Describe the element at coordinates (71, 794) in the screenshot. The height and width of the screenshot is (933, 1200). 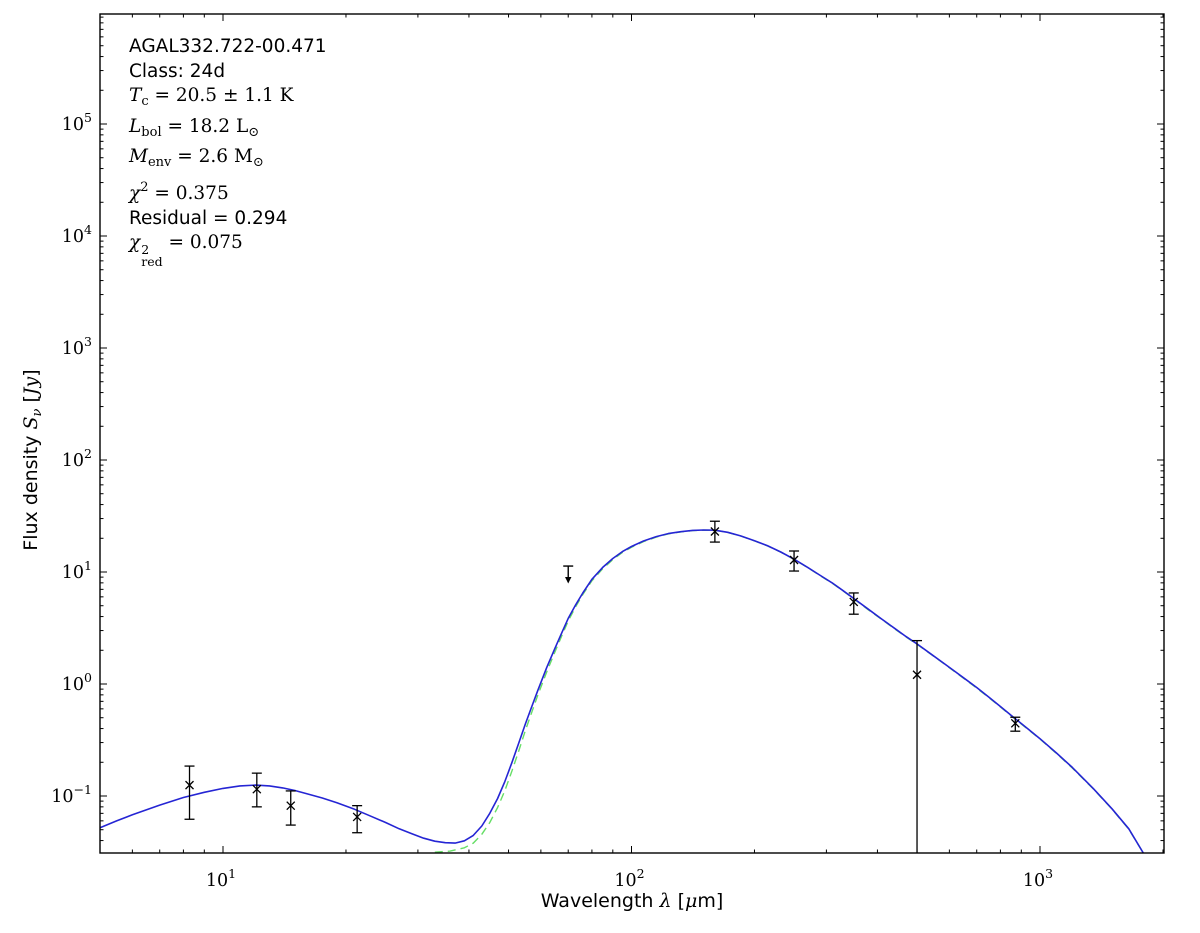
I see `svg-text: 10⁻¹` at that location.